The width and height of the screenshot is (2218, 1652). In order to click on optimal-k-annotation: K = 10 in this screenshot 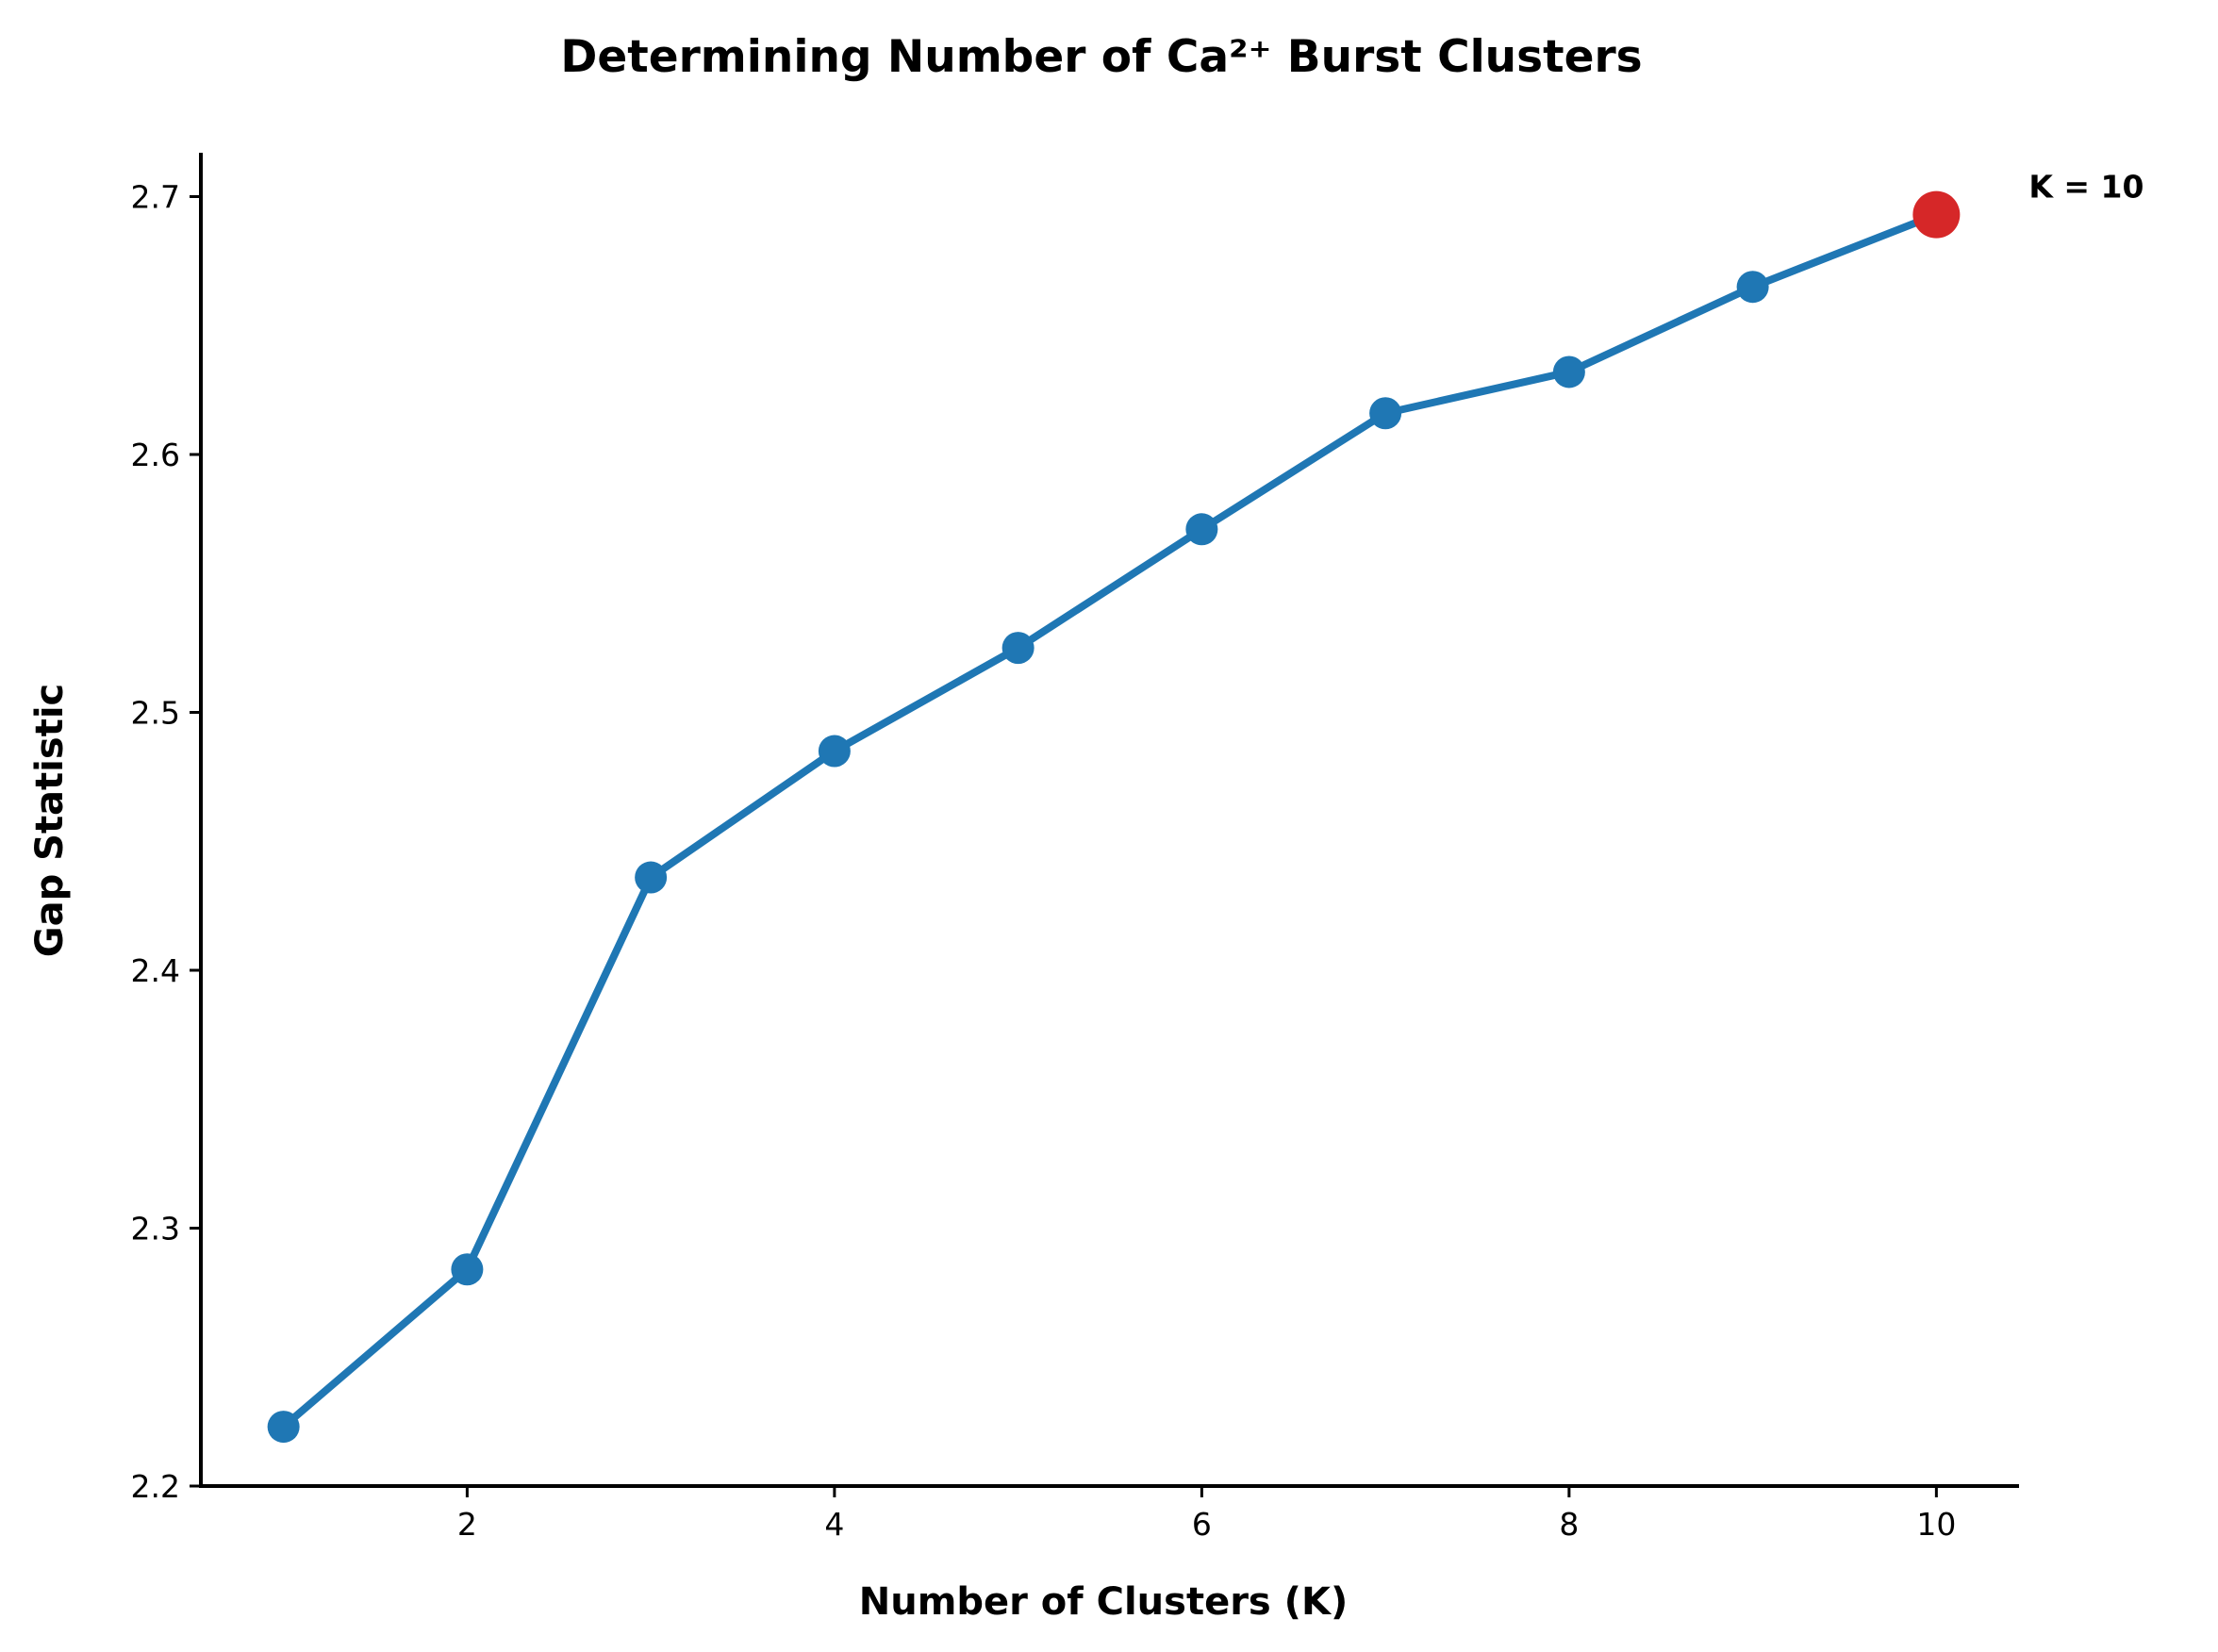, I will do `click(2086, 187)`.